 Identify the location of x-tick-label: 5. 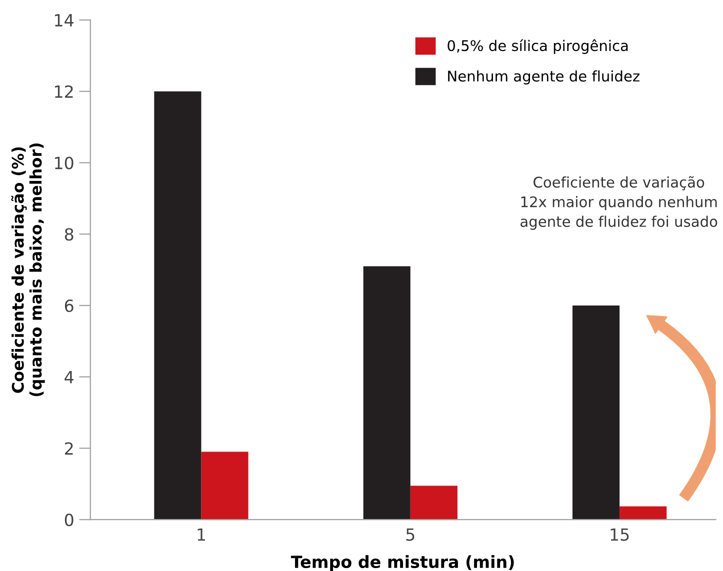
(410, 534).